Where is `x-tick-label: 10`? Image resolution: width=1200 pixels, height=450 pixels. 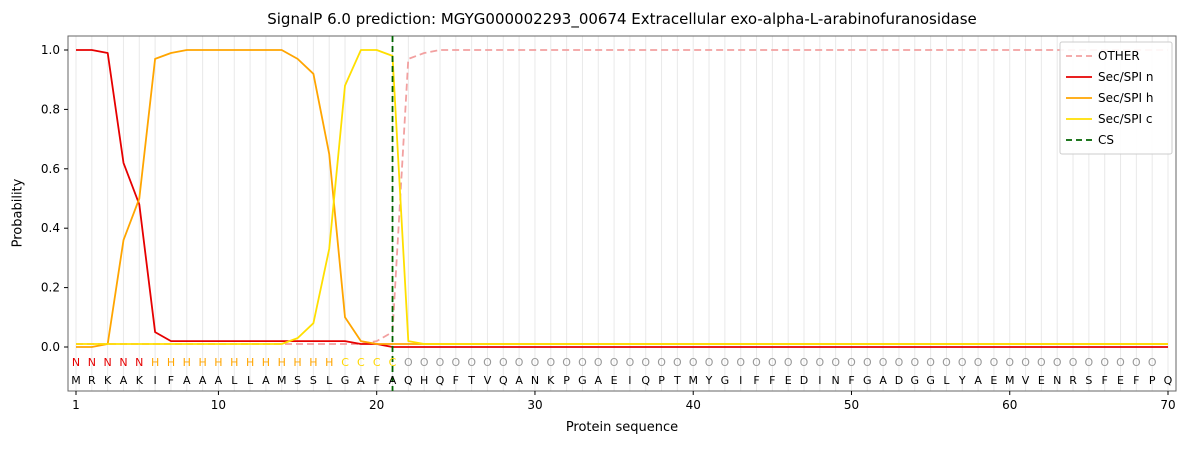
x-tick-label: 10 is located at coordinates (218, 405).